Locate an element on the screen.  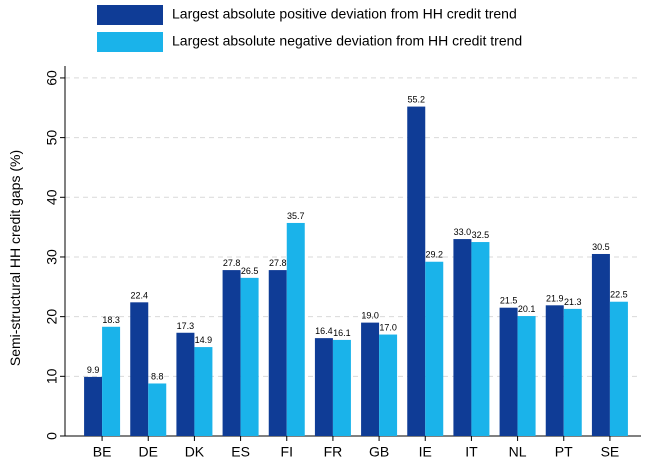
value-label: 22.4 is located at coordinates (139, 295).